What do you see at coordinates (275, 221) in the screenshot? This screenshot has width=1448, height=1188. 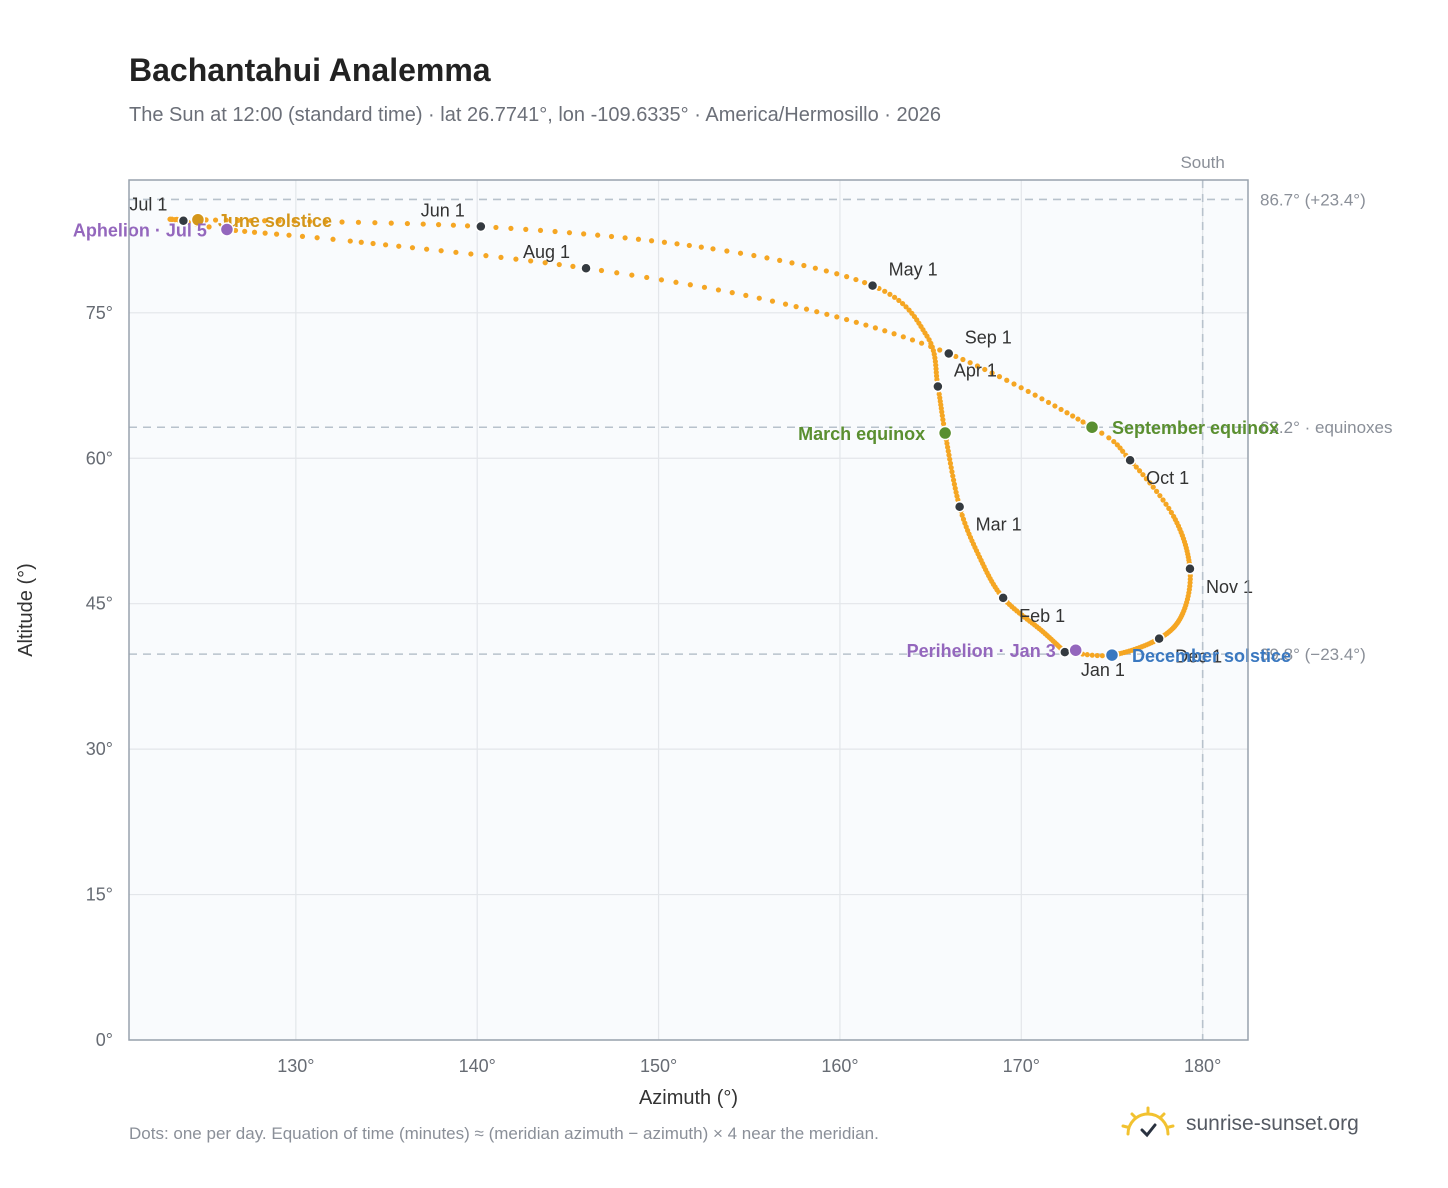 I see `event-label: June solstice` at bounding box center [275, 221].